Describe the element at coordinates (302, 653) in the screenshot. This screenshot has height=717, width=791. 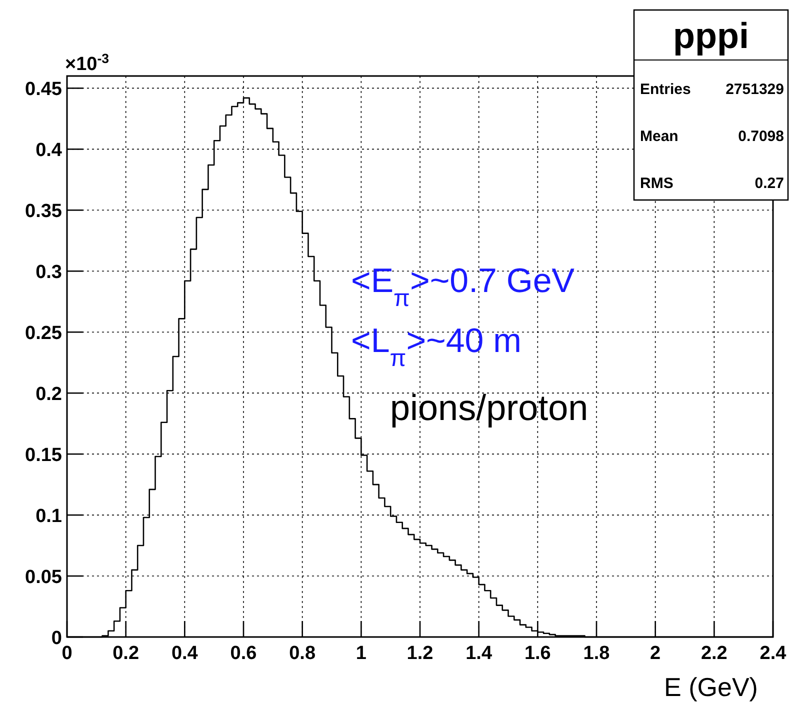
I see `x-tick-label: 0.8` at that location.